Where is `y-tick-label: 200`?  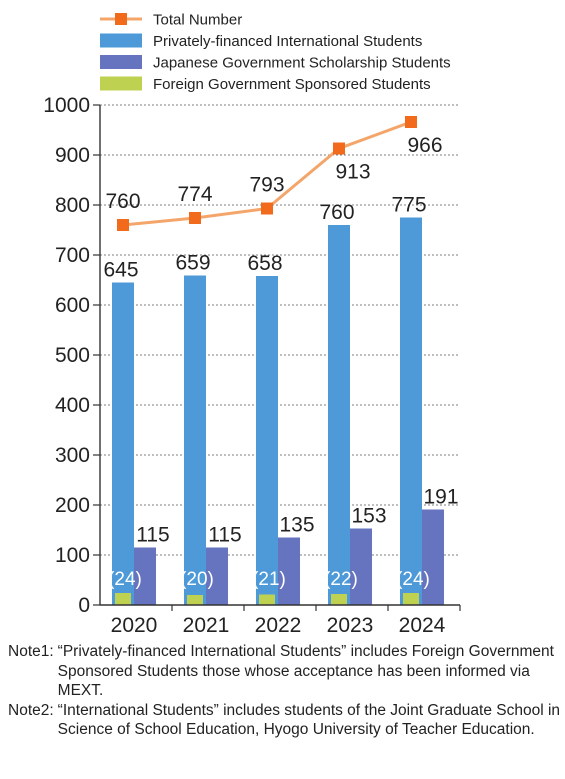 y-tick-label: 200 is located at coordinates (72, 505).